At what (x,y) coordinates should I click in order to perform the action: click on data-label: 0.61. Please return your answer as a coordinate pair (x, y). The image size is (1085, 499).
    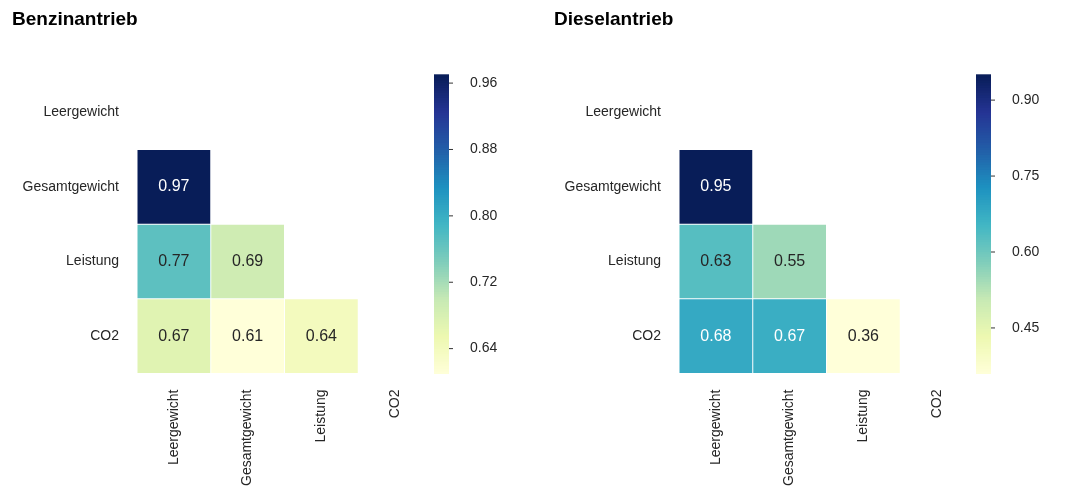
    Looking at the image, I should click on (248, 335).